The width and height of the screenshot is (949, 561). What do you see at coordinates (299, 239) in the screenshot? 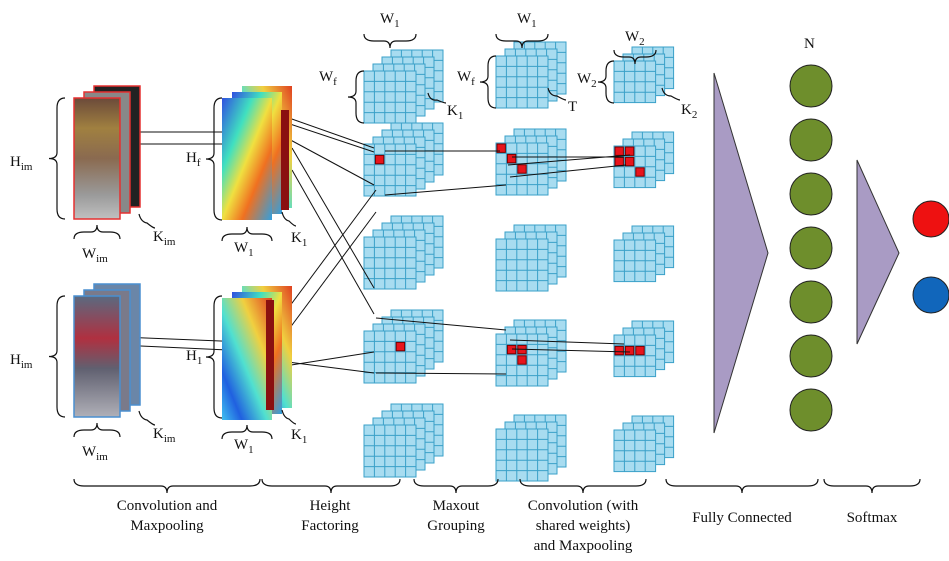
I see `label-k-1-top: K1` at bounding box center [299, 239].